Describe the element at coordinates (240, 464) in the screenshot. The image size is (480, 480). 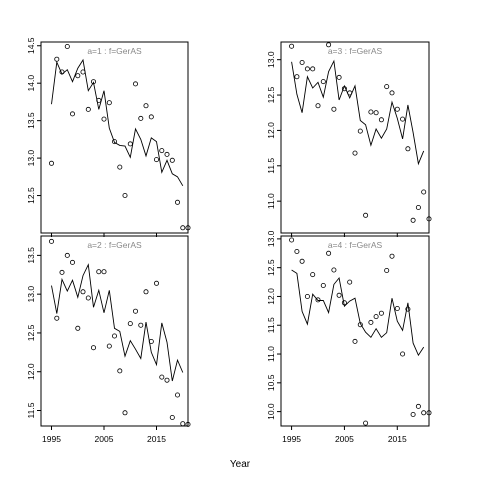
I see `x-axis-label: Year` at that location.